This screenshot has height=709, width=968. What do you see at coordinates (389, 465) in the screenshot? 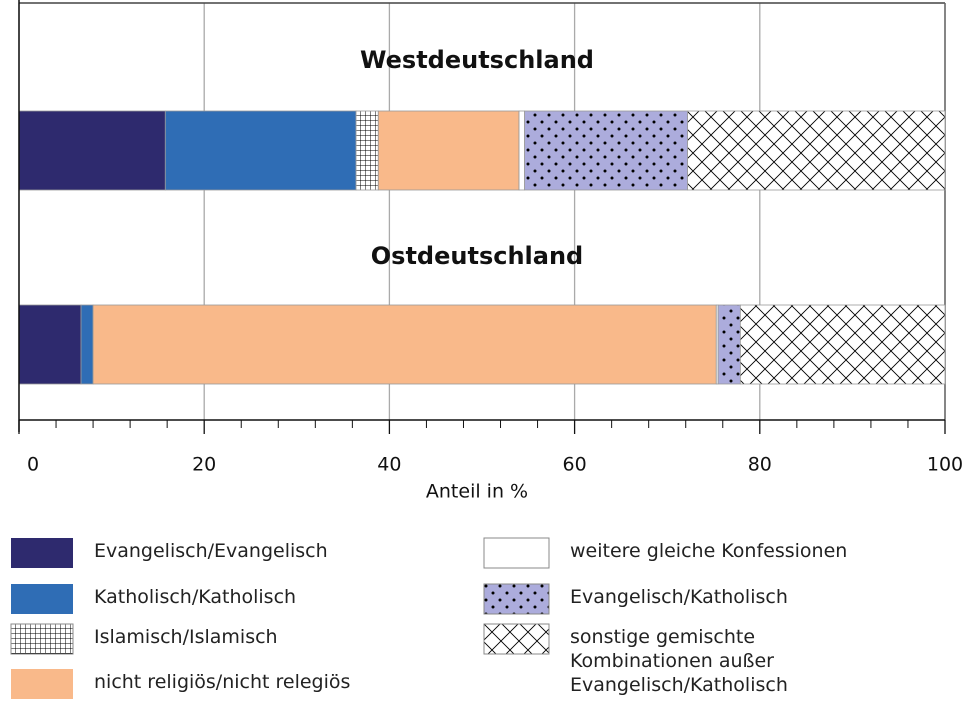
I see `x-tick-label: 40` at bounding box center [389, 465].